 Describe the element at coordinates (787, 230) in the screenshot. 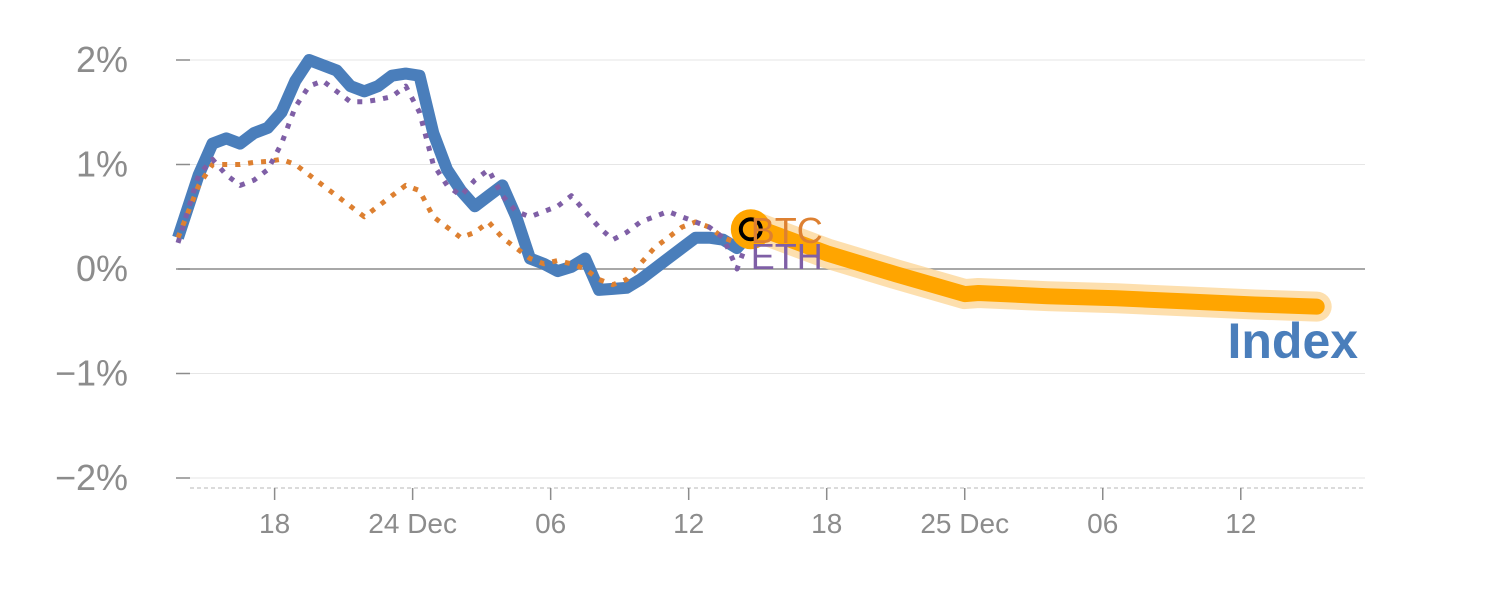

I see `series-label-btc: BTC` at that location.